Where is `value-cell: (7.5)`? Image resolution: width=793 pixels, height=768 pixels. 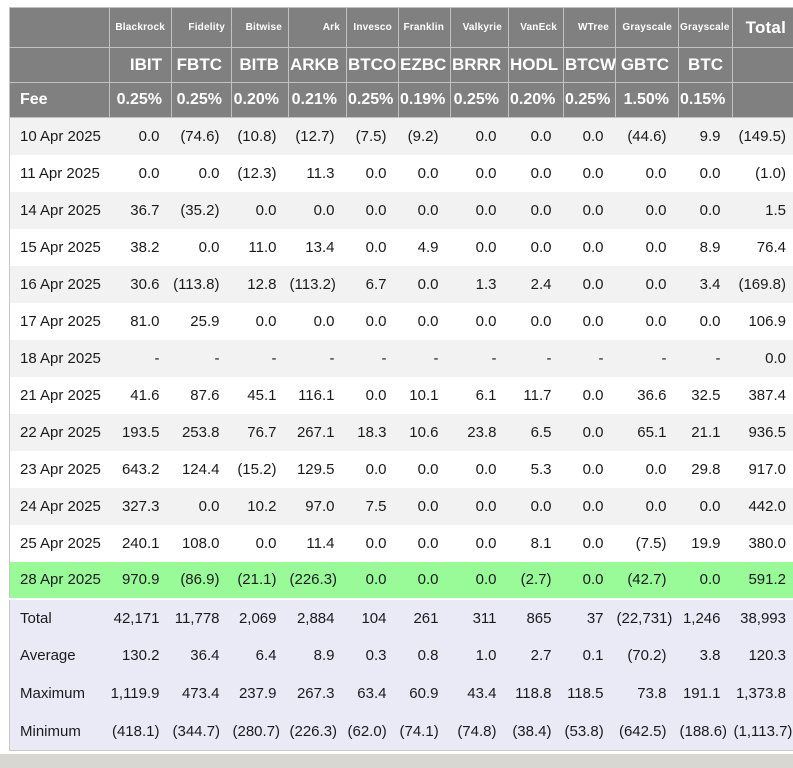
value-cell: (7.5) is located at coordinates (651, 543).